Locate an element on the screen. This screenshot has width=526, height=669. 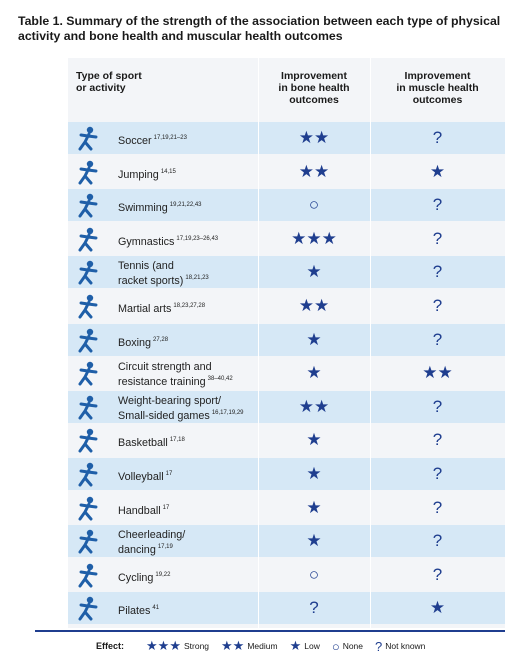
activity: Pilates 41 is located at coordinates (188, 609).